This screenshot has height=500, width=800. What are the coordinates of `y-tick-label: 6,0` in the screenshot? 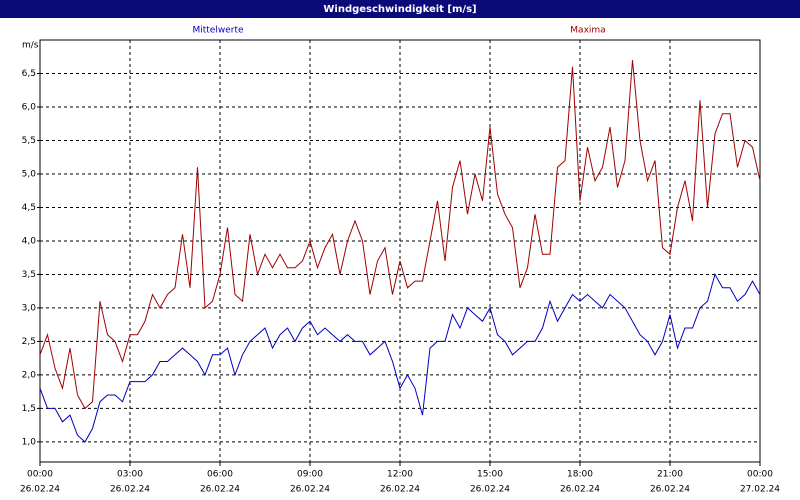 It's located at (29, 107).